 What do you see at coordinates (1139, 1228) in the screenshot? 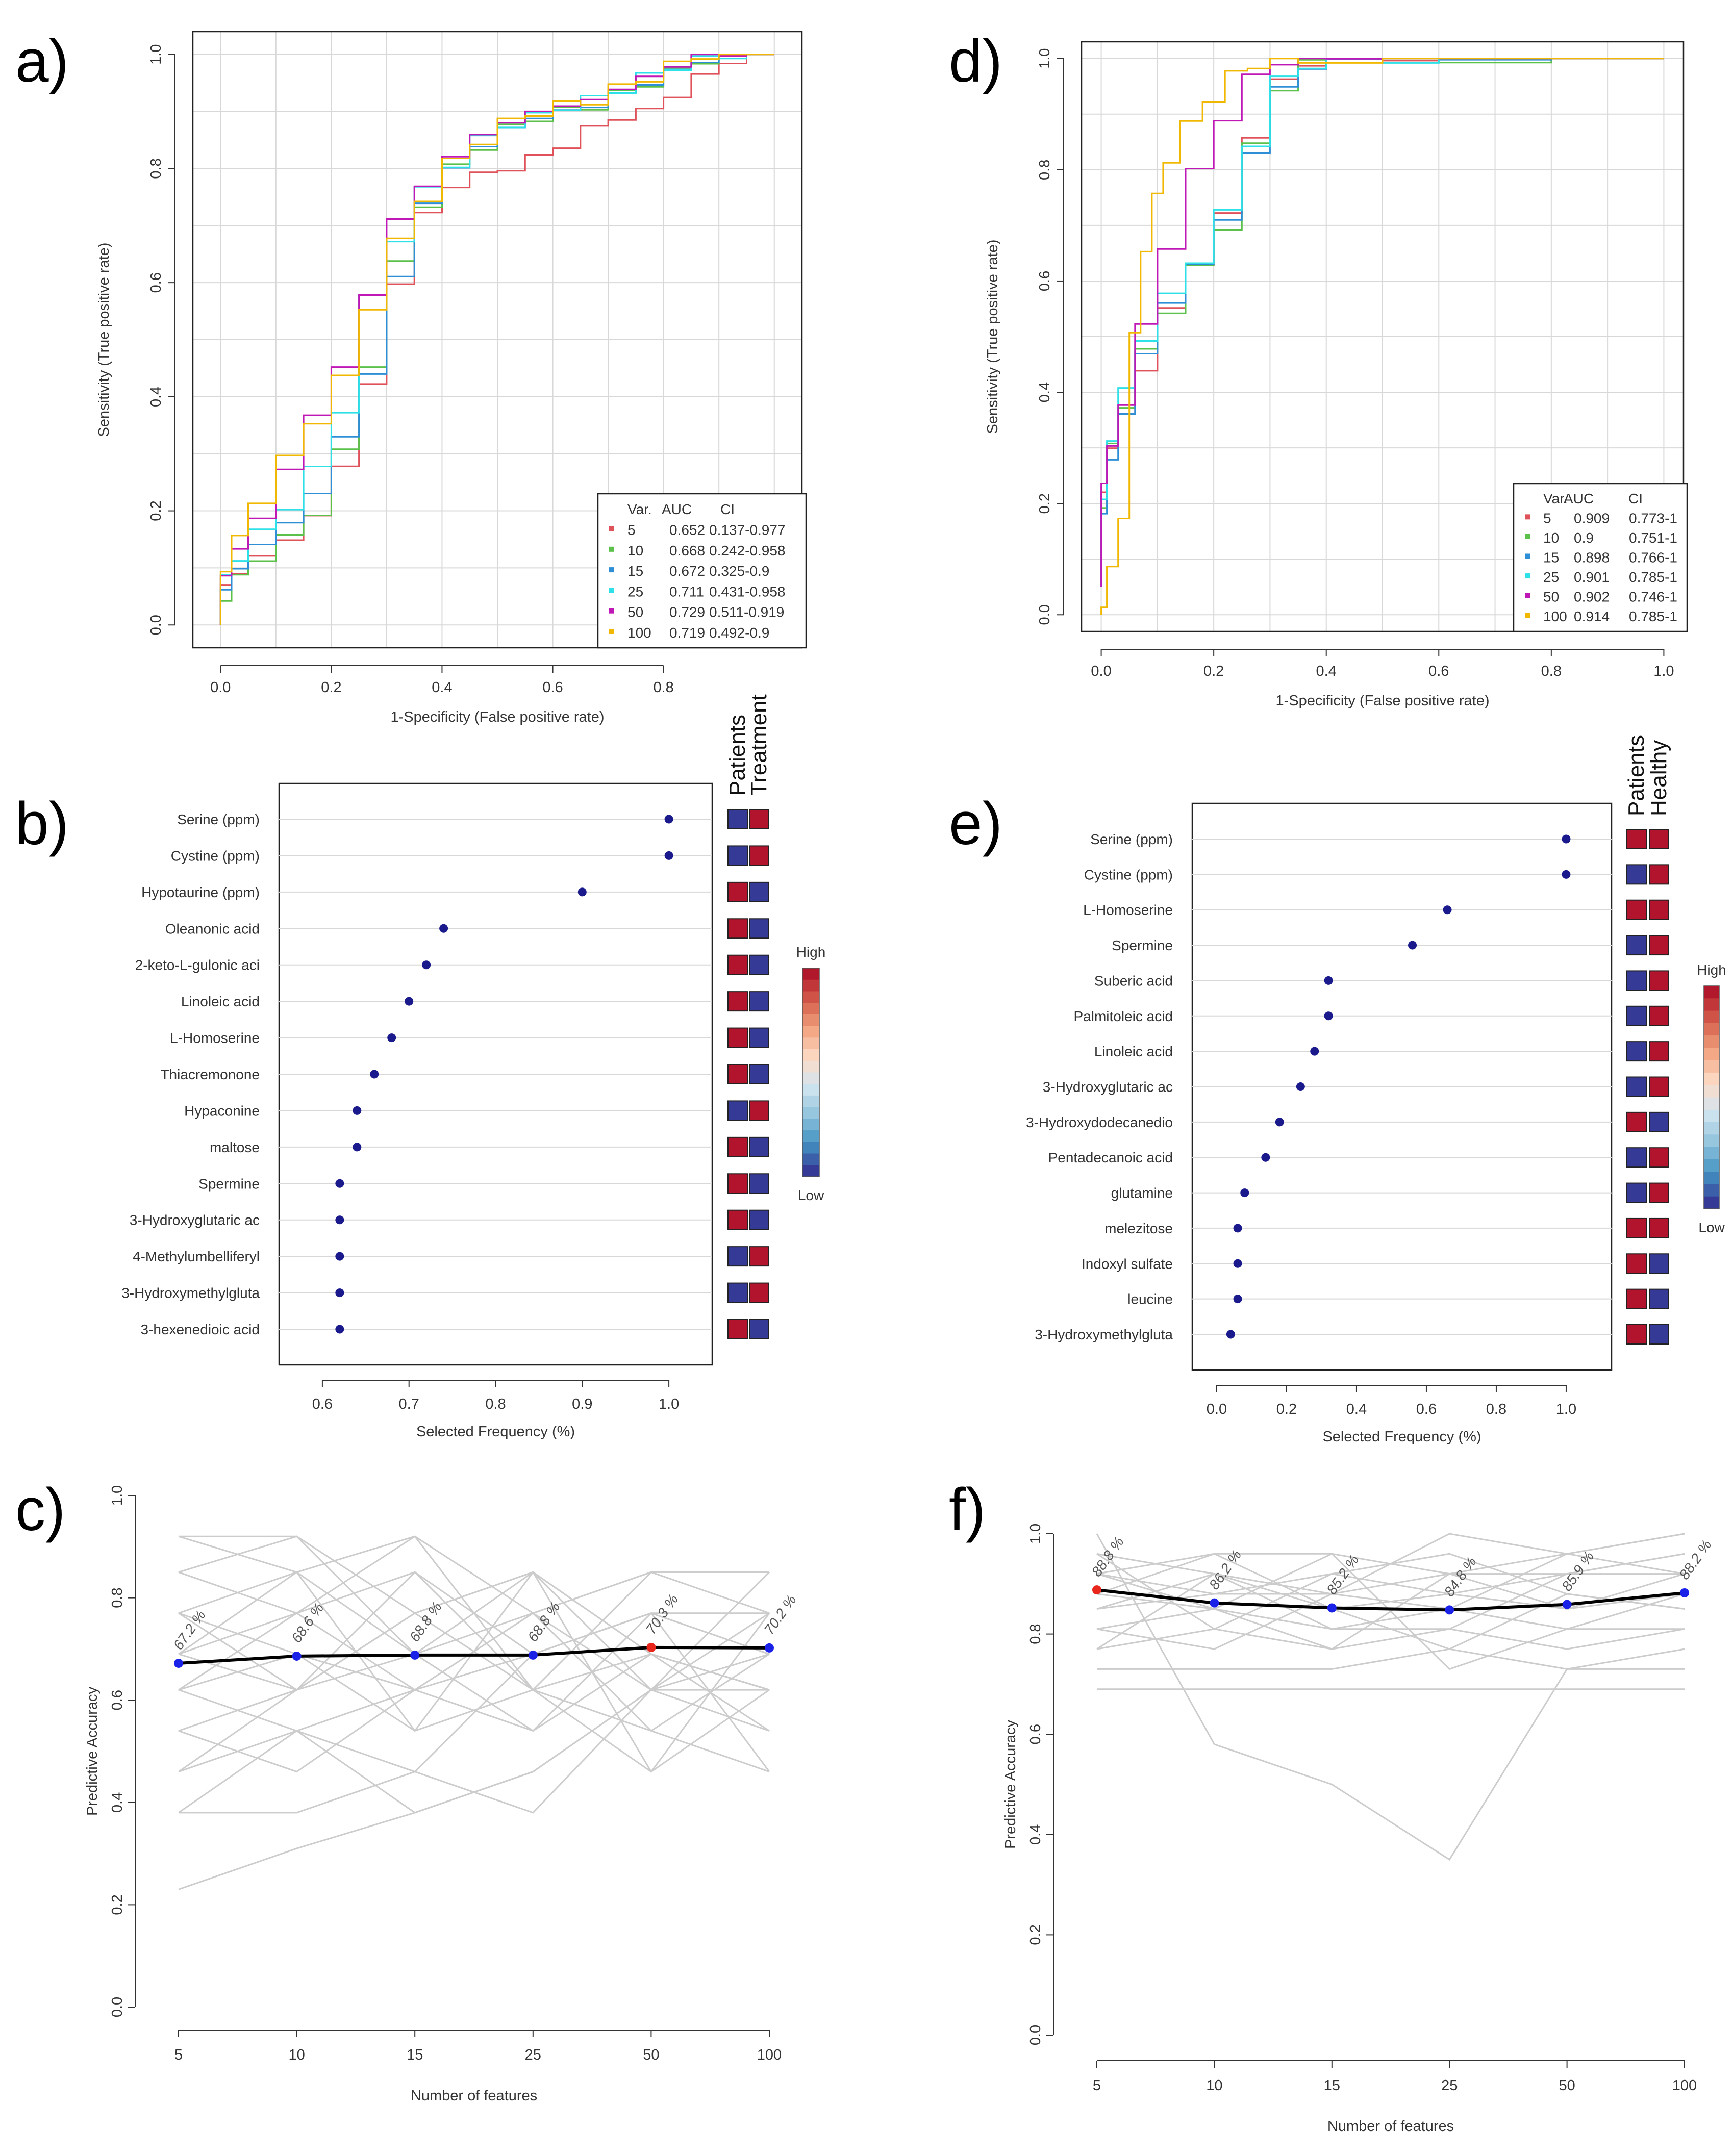
I see `feature-label: melezitose` at bounding box center [1139, 1228].